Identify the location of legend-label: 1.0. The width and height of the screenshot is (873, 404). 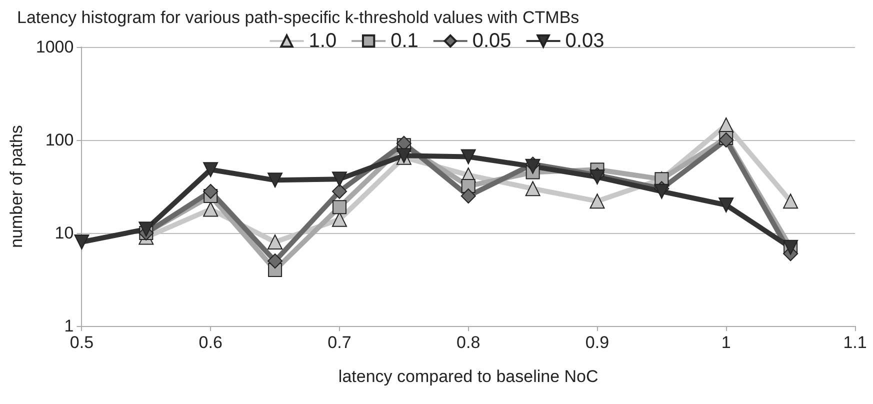
(322, 41).